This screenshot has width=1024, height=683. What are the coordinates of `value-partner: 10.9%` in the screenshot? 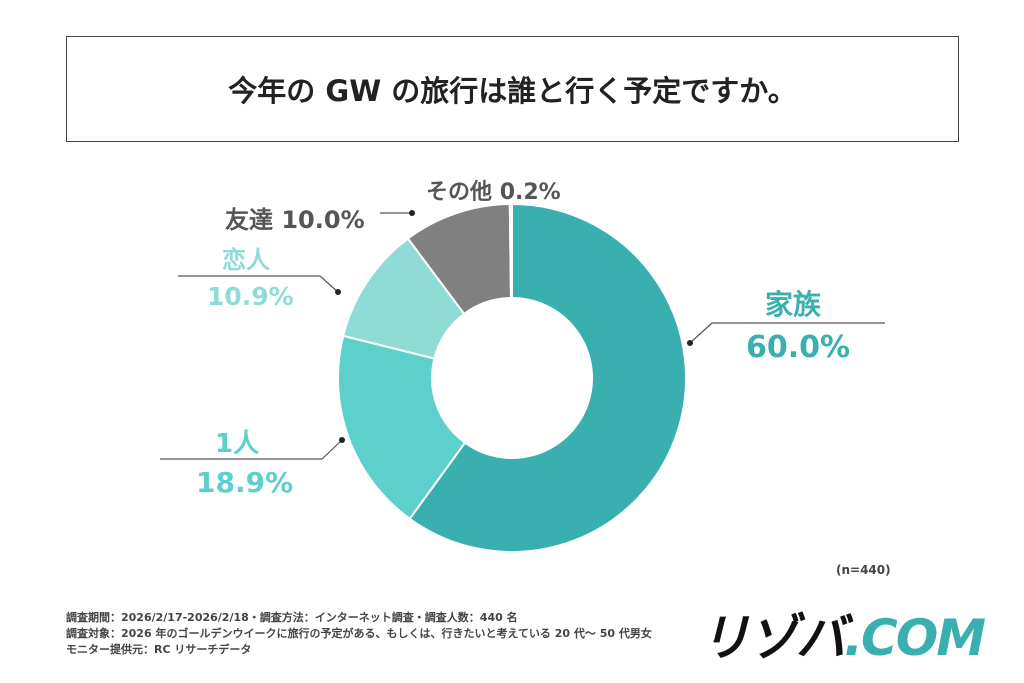 It's located at (250, 296).